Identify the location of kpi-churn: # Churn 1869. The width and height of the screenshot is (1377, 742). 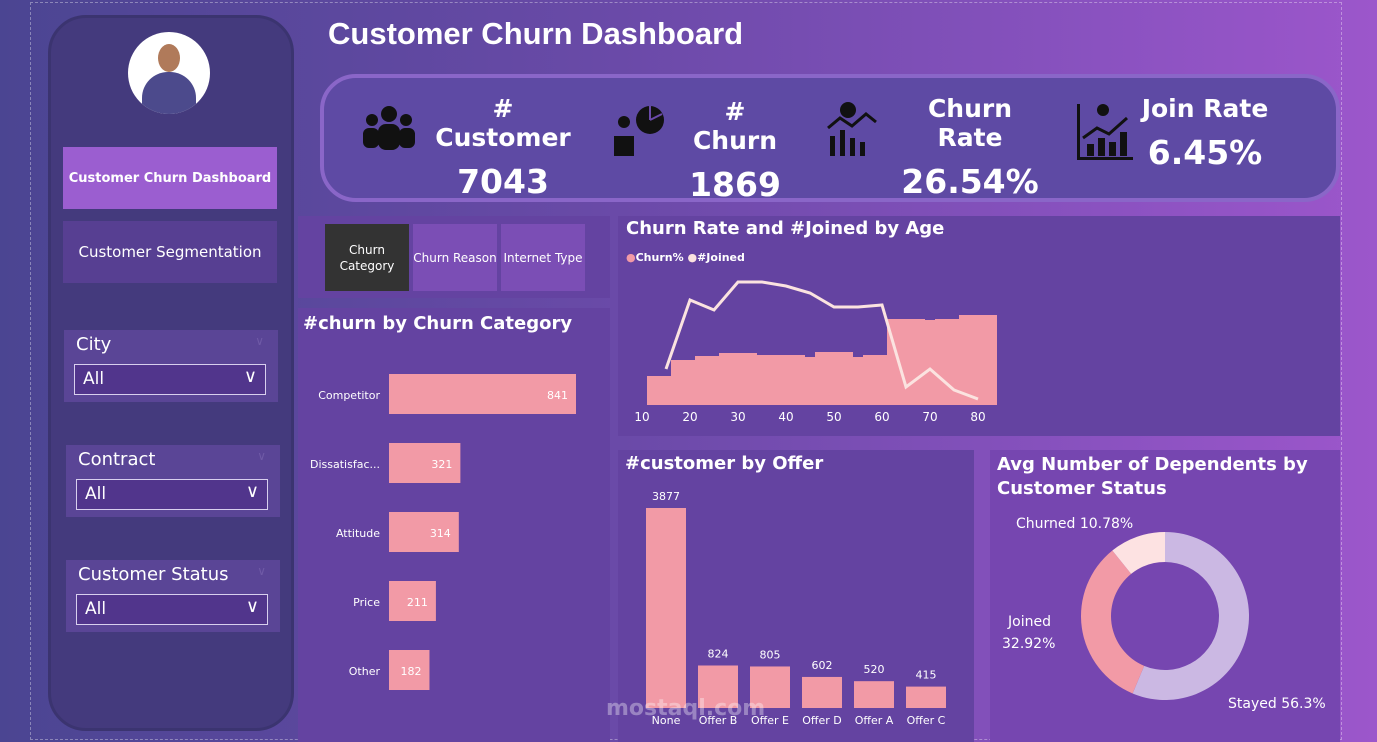
(735, 150).